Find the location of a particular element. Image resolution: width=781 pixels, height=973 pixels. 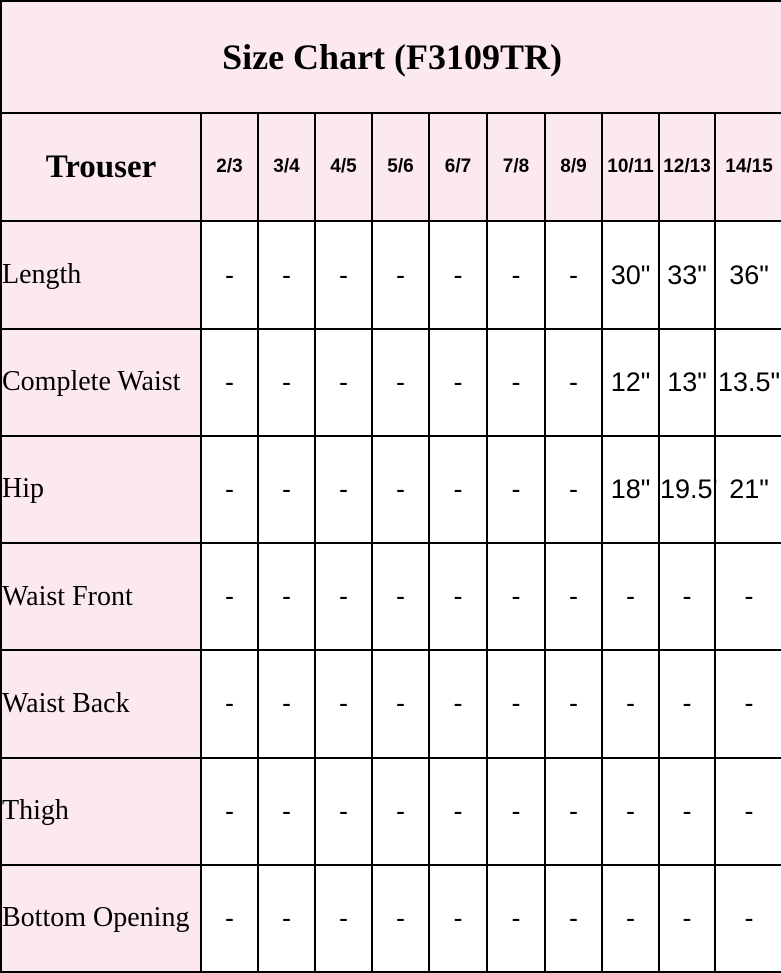

measurement-cell: 33" is located at coordinates (687, 275).